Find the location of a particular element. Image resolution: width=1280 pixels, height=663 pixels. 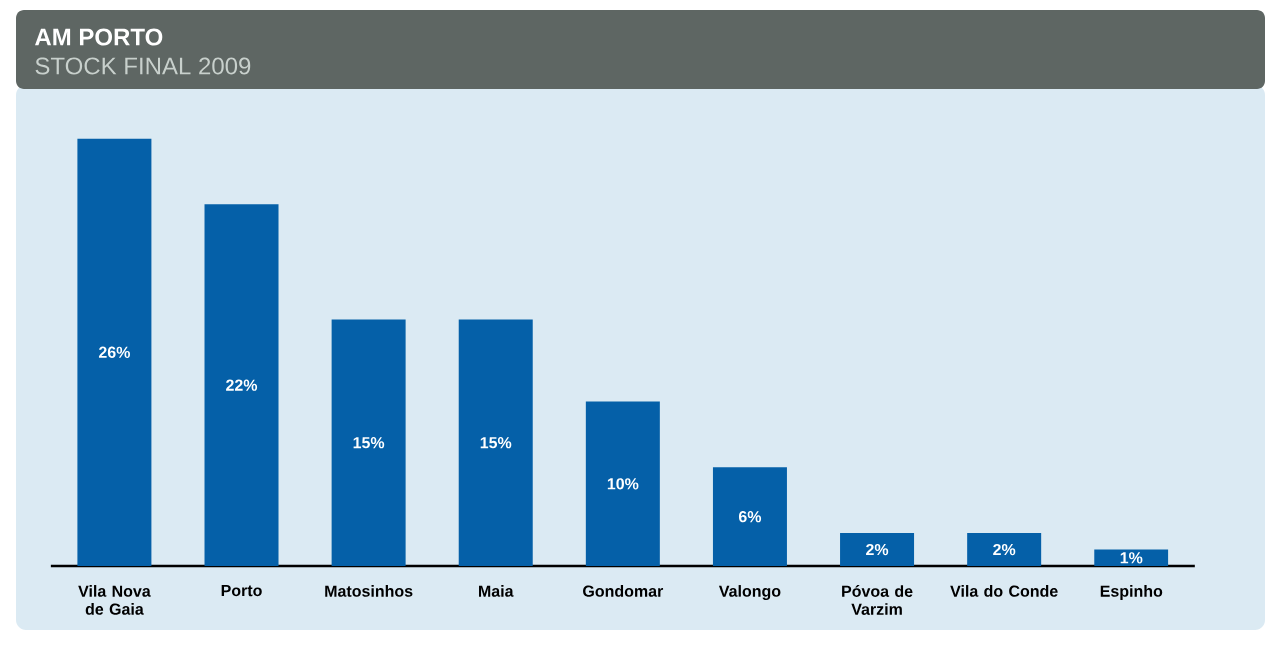

x-tick-label: Maia is located at coordinates (496, 591).